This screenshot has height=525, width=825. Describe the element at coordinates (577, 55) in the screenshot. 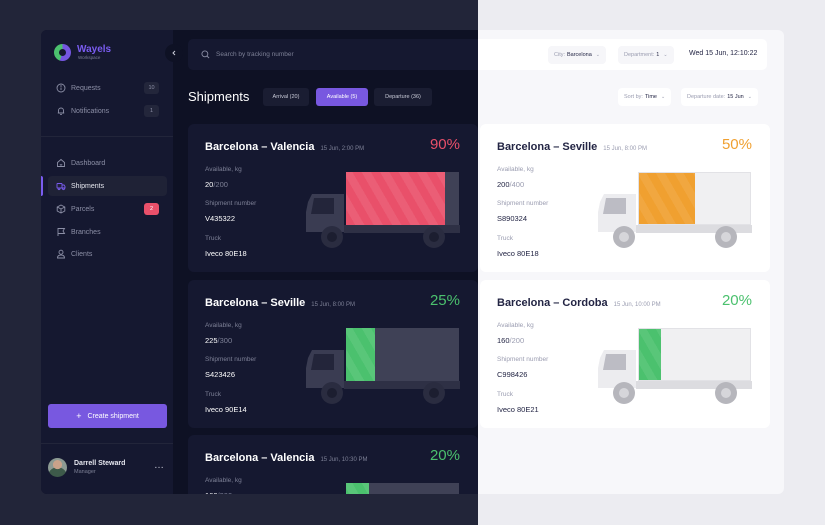

I see `city-filter: City: Barcelona ⌄` at that location.